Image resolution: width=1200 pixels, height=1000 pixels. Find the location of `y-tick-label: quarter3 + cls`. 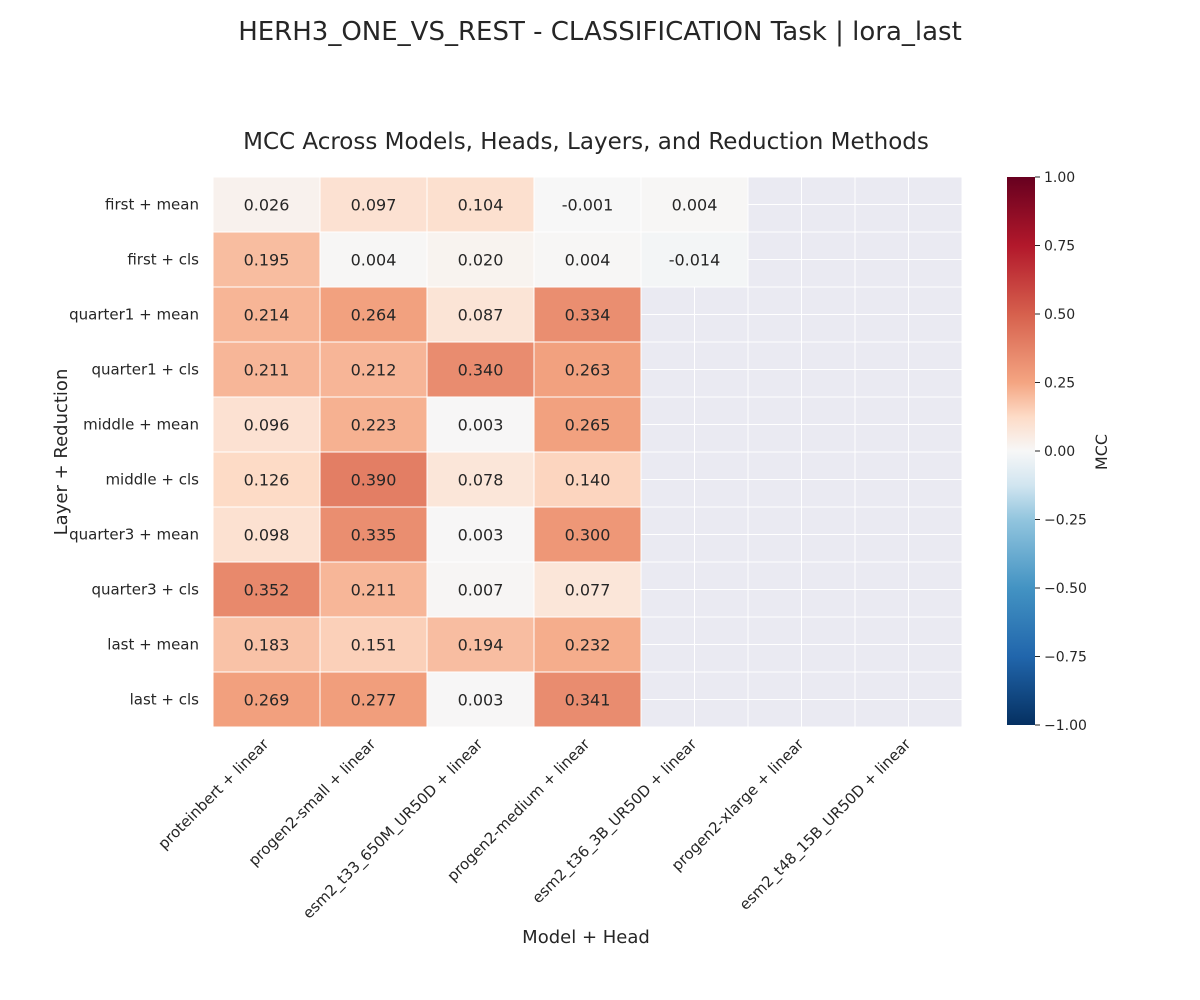

y-tick-label: quarter3 + cls is located at coordinates (145, 590).